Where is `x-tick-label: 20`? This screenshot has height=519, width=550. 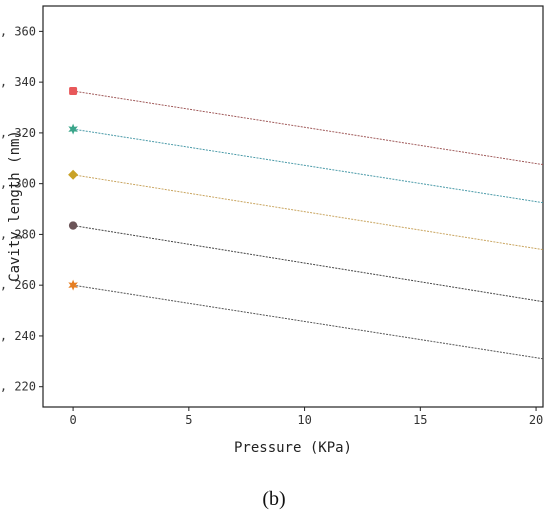
x-tick-label: 20 is located at coordinates (536, 420).